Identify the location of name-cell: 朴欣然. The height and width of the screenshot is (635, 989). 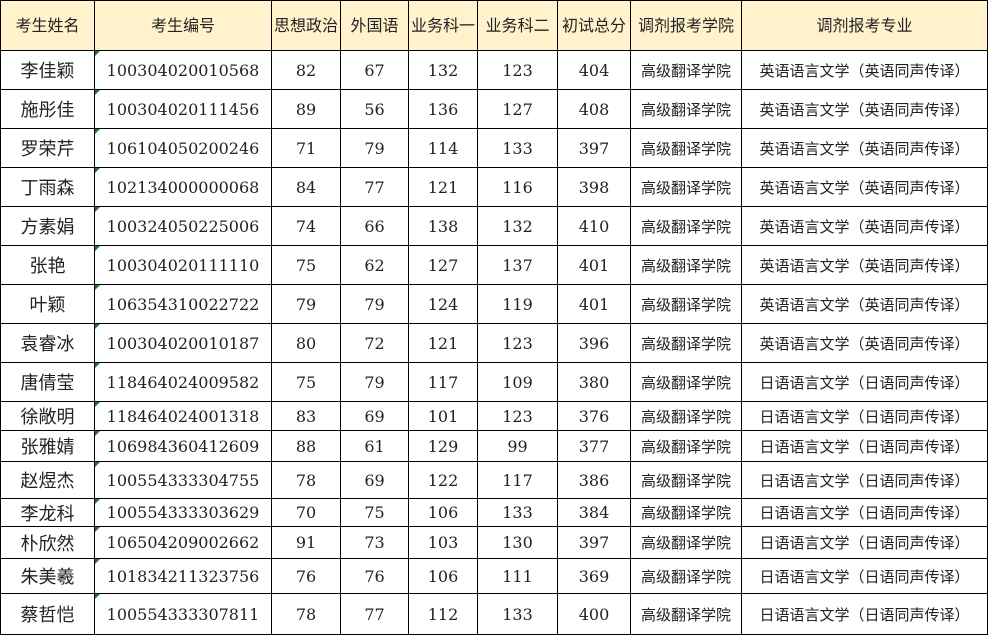
(47, 542).